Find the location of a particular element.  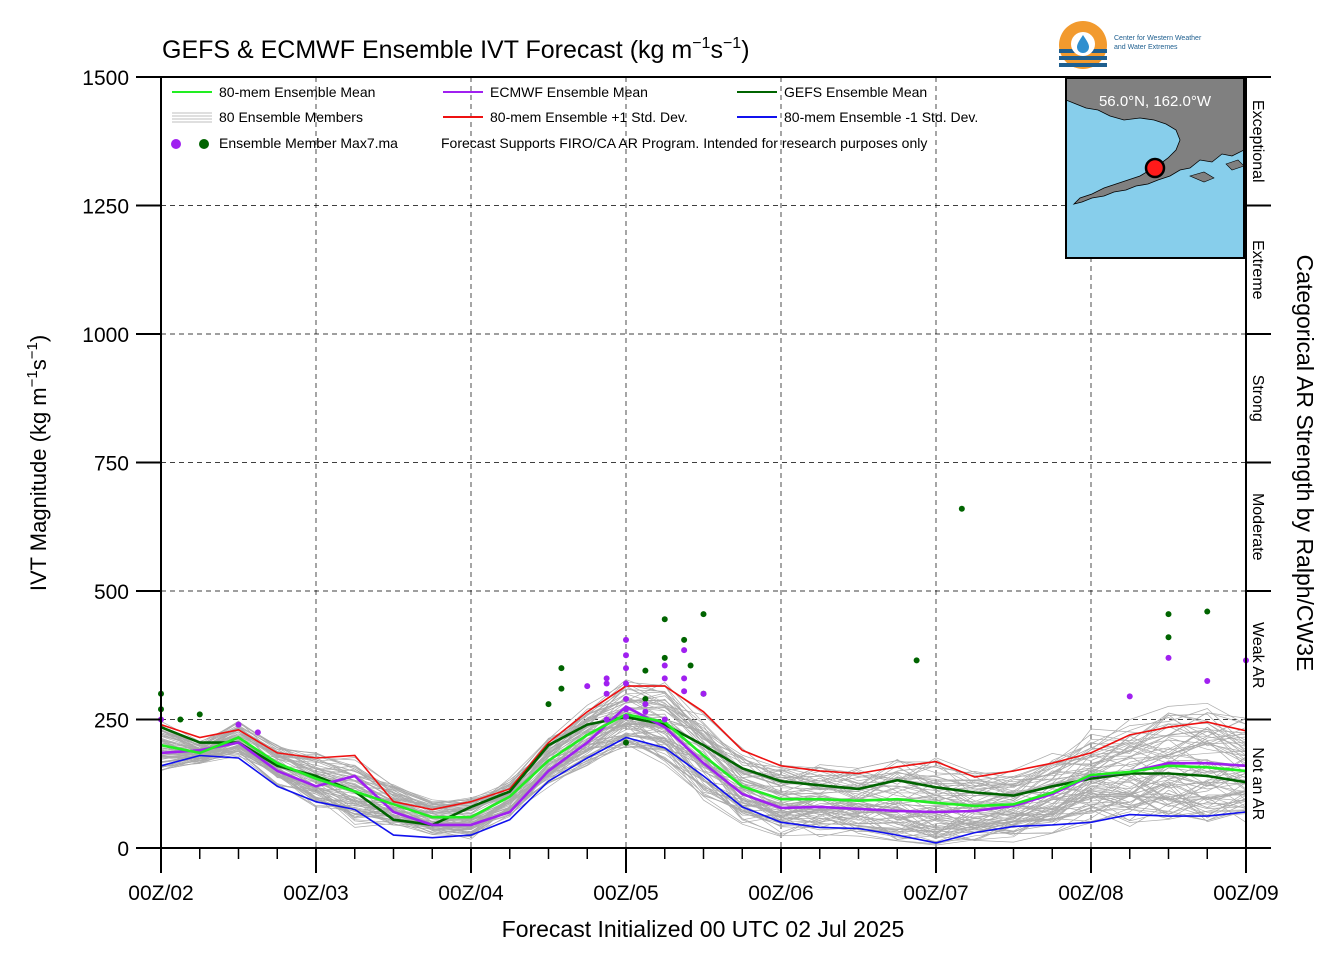

x-tick-label: 00Z/05 is located at coordinates (625, 893).